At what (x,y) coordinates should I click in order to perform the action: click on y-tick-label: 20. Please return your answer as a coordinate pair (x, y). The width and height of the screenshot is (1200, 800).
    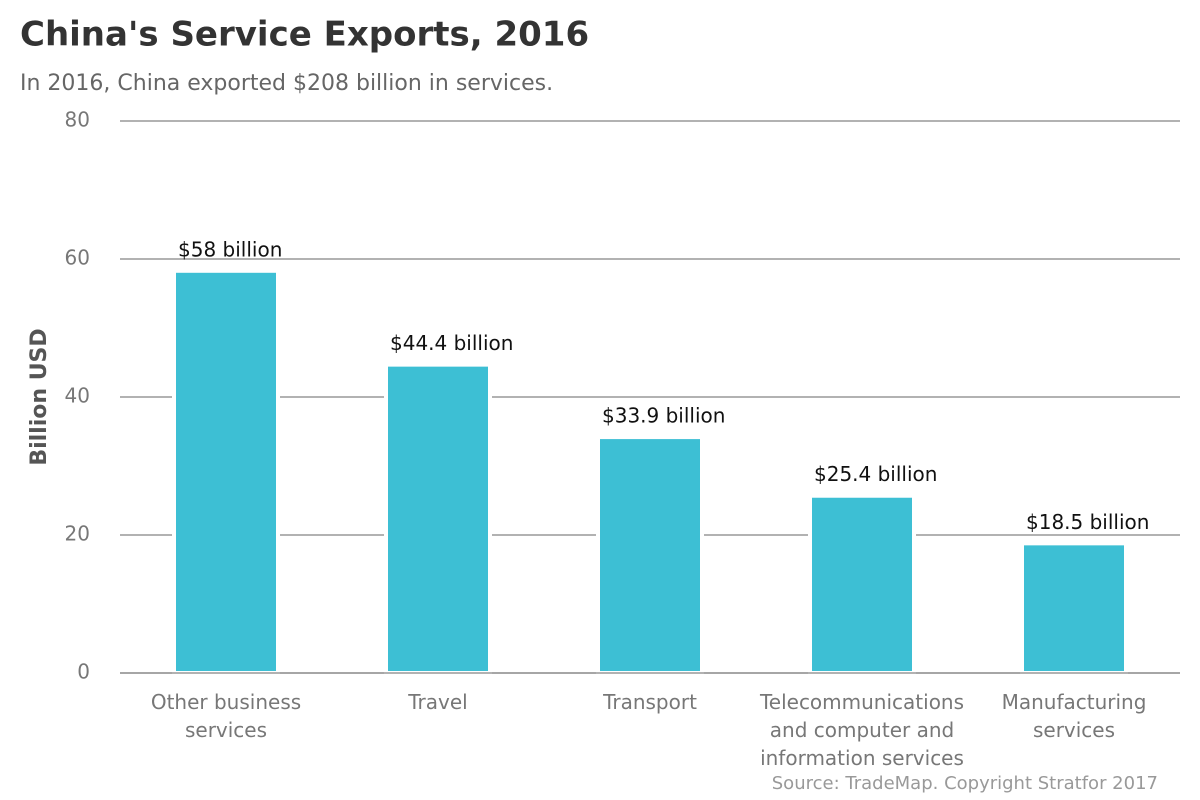
    Looking at the image, I should click on (77, 534).